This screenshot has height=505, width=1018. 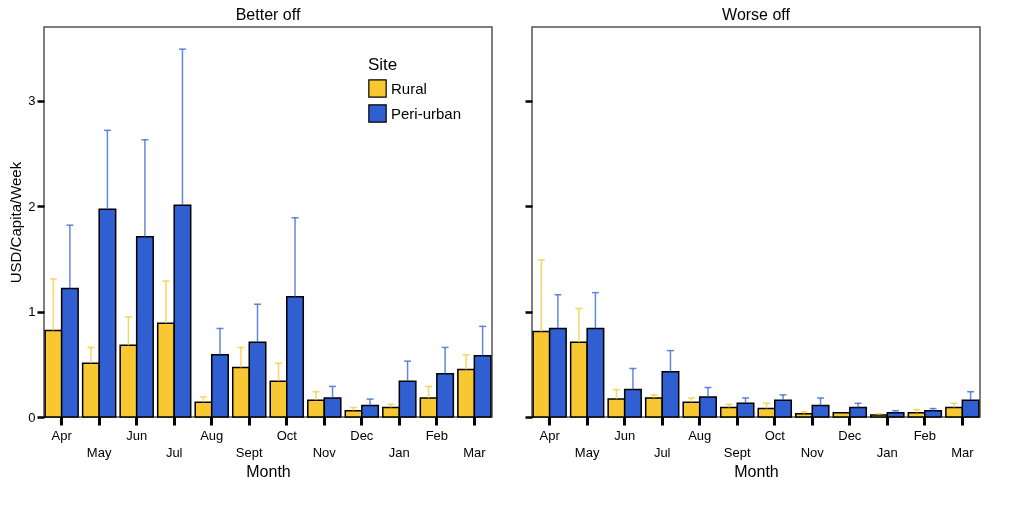 I want to click on legend-label: Rural, so click(x=409, y=88).